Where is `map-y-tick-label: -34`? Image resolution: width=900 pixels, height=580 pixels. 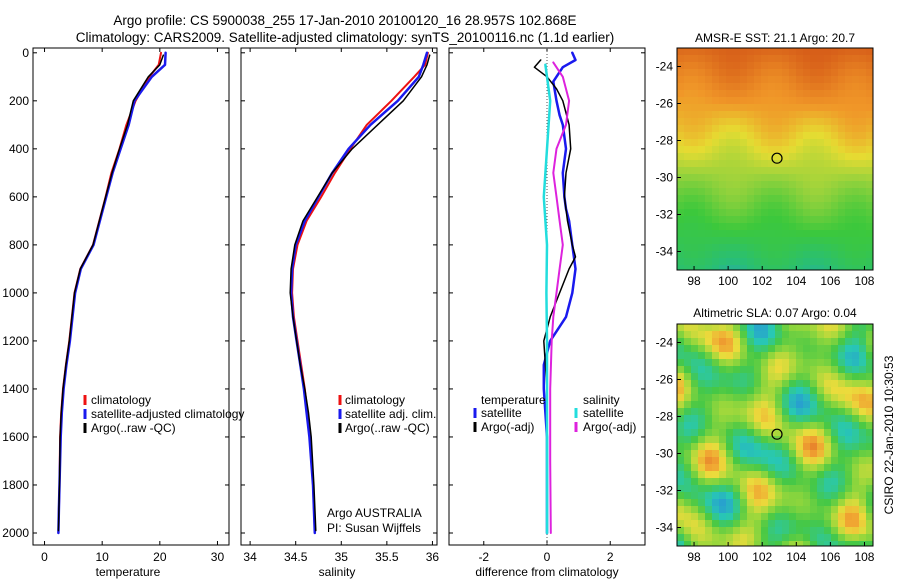 map-y-tick-label: -34 is located at coordinates (665, 528).